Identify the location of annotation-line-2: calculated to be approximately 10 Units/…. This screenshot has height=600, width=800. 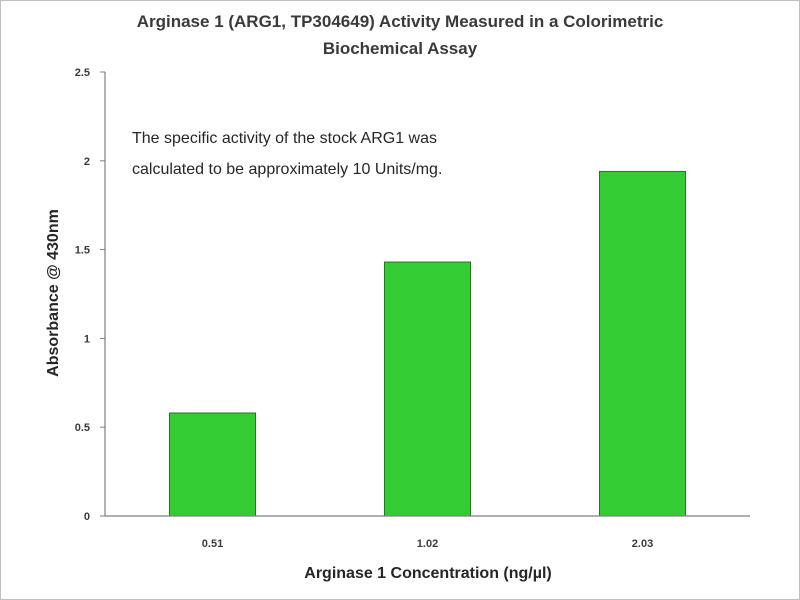
(287, 169).